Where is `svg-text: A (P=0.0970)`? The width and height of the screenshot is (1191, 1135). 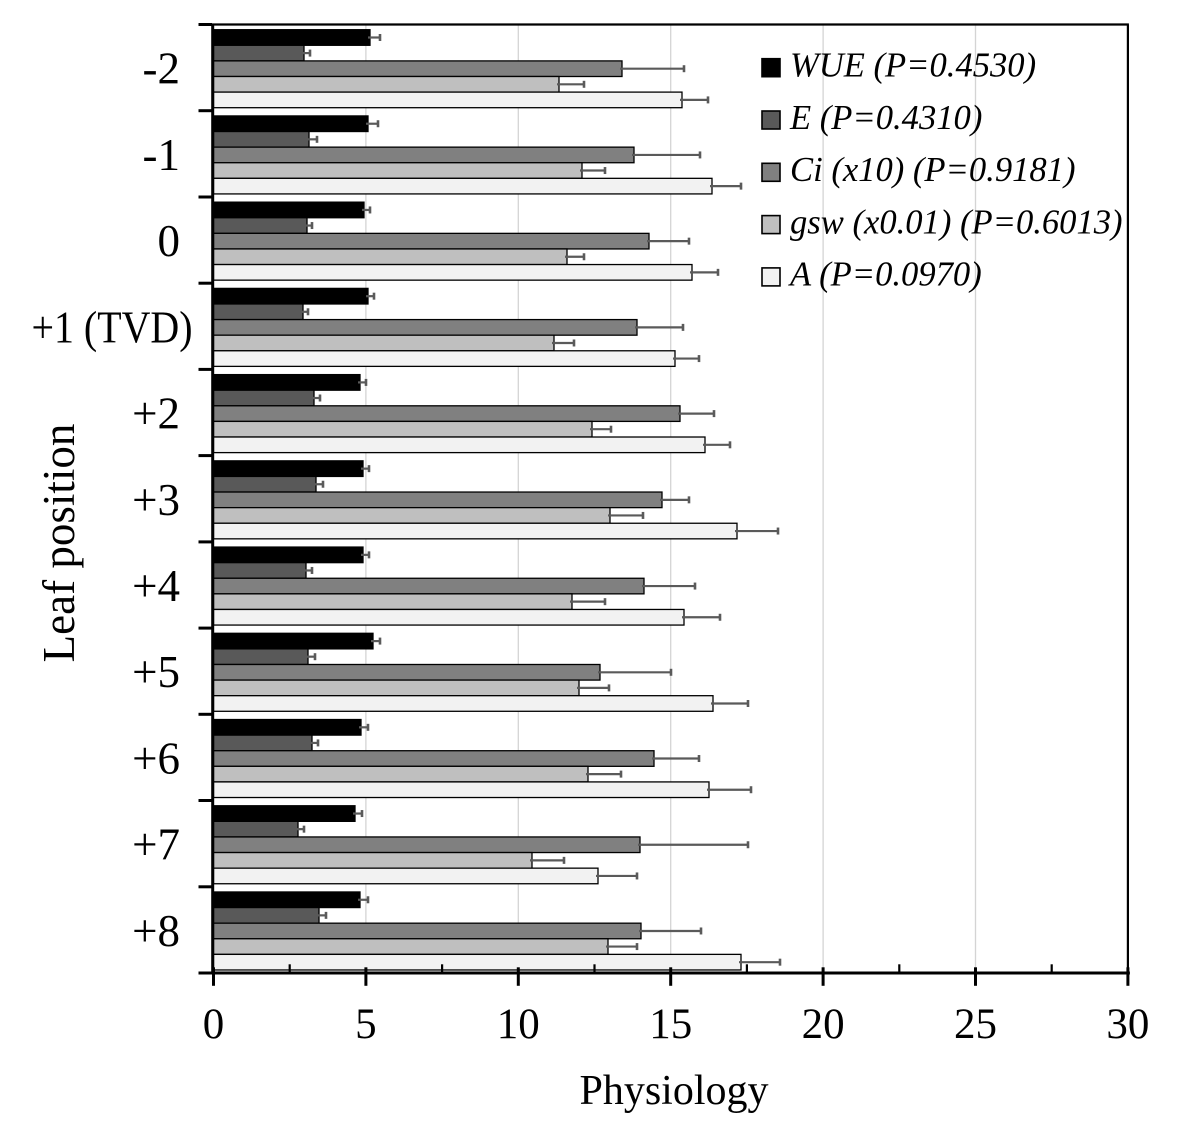
svg-text: A (P=0.0970) is located at coordinates (885, 275).